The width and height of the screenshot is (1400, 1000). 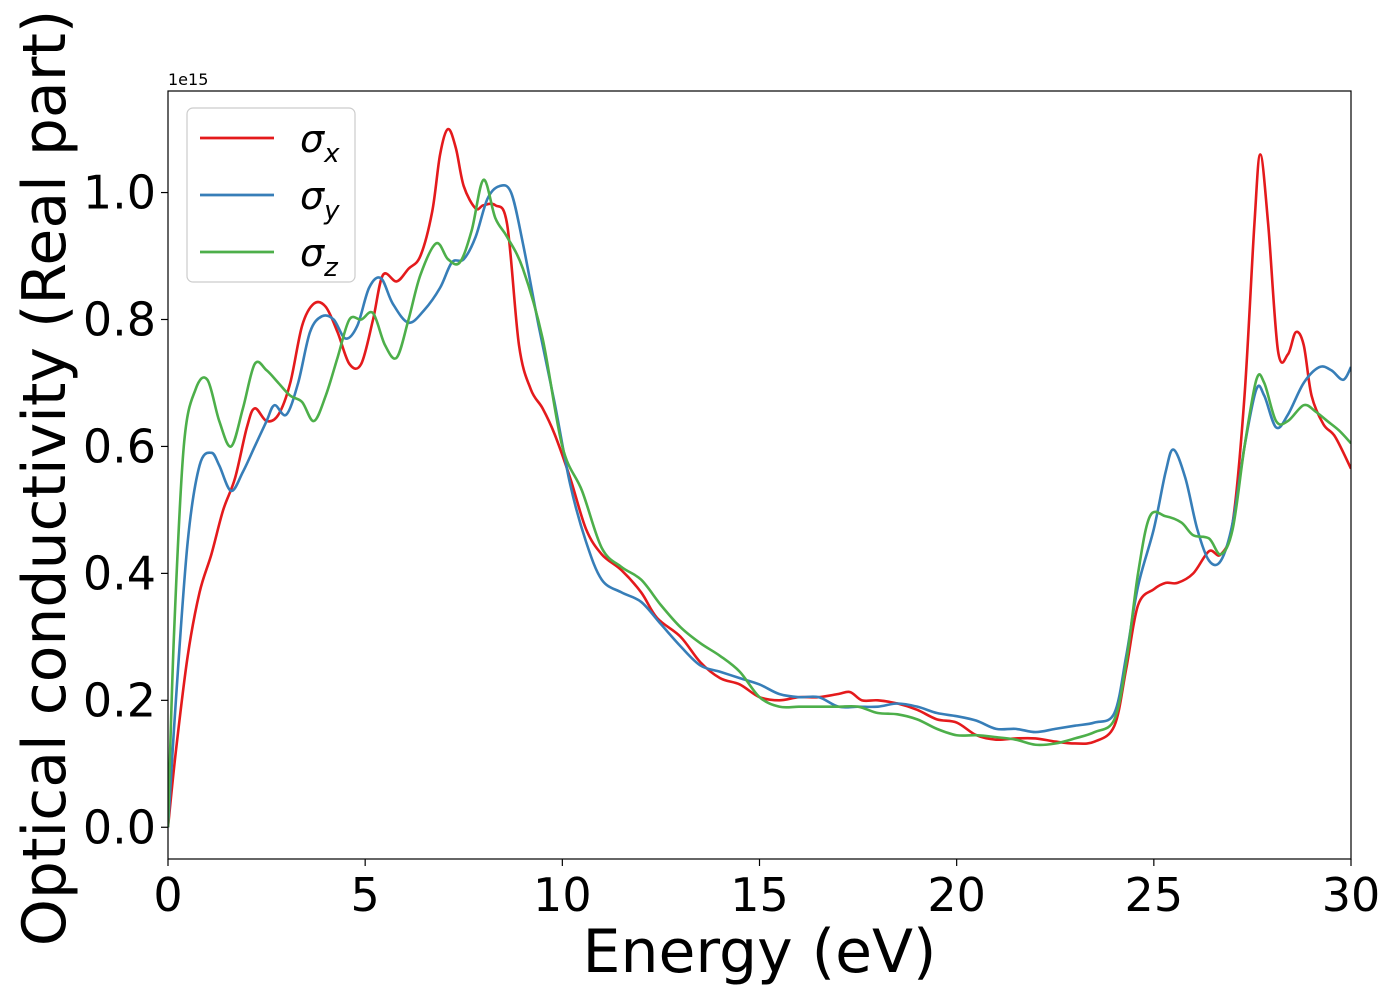 I want to click on x-axis: 0 5 10 15 20 25 30, so click(x=766, y=890).